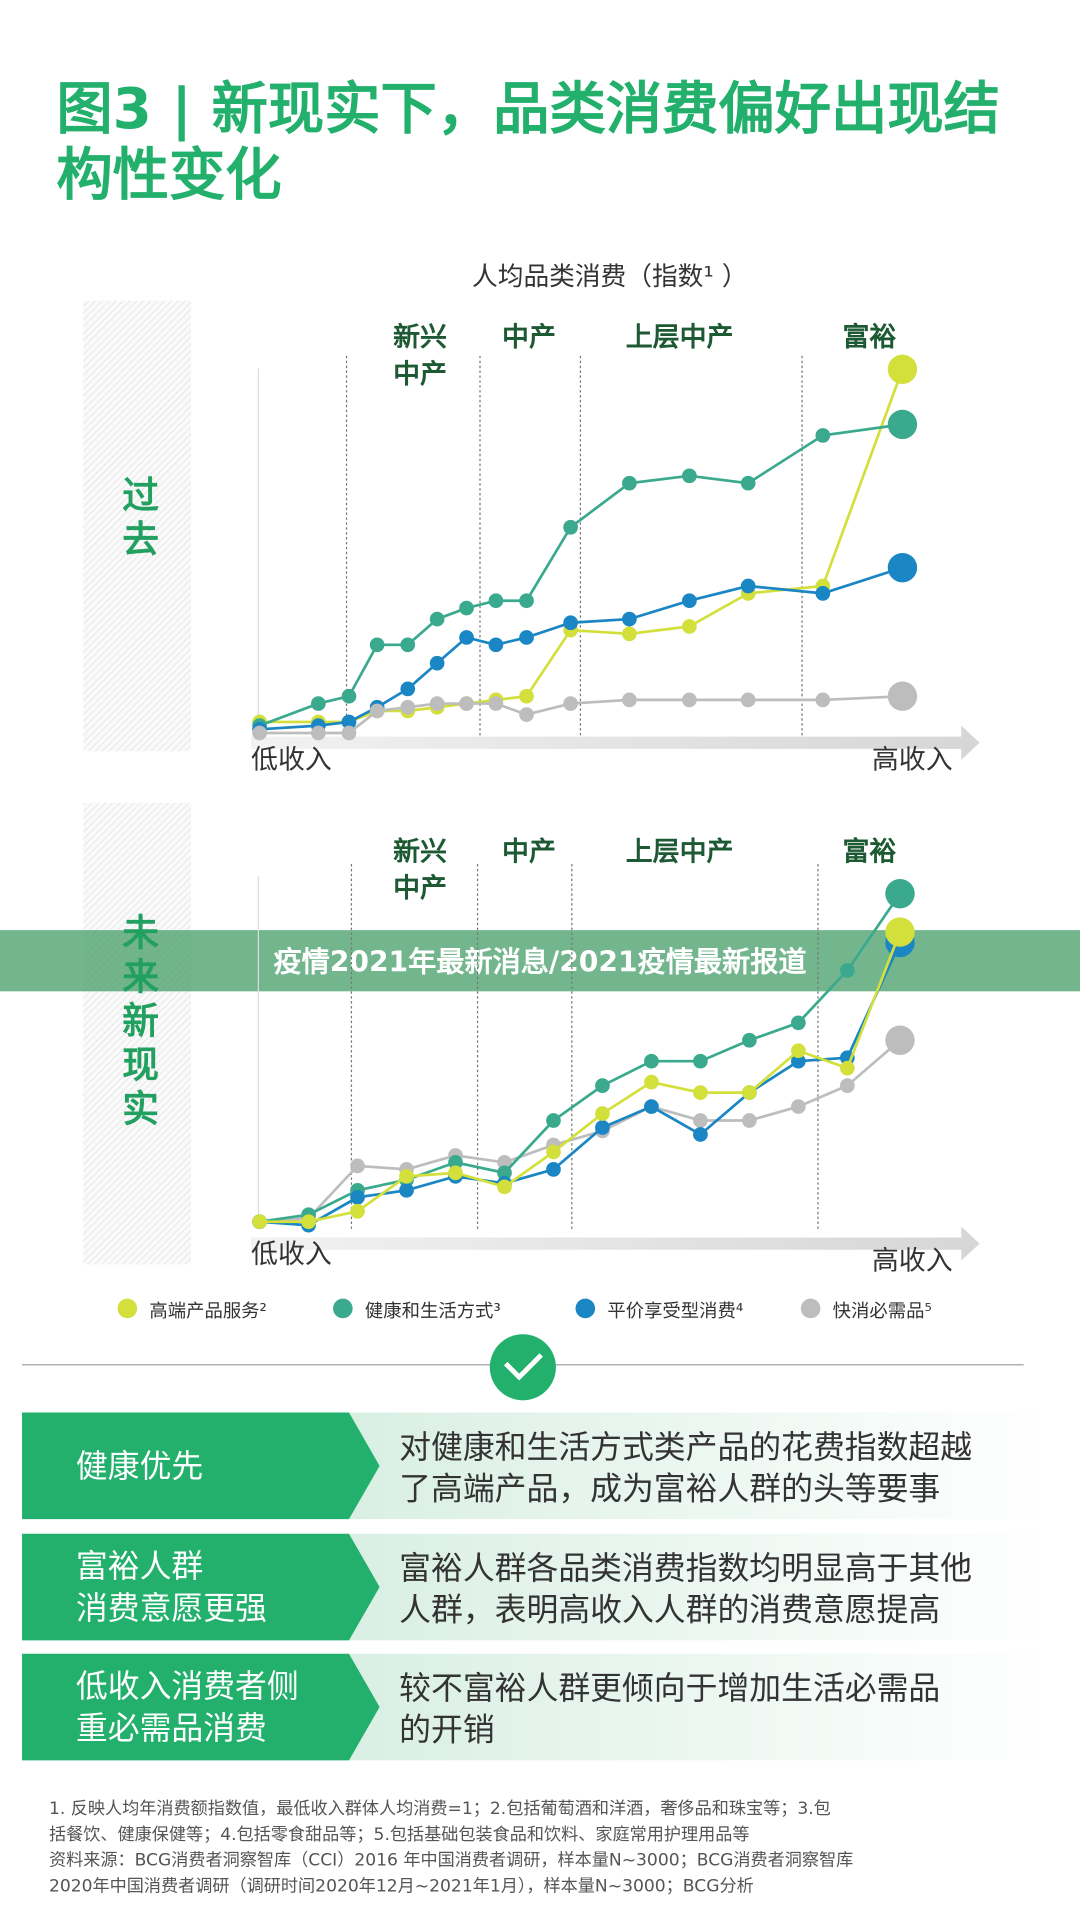 Image resolution: width=1080 pixels, height=1919 pixels. Describe the element at coordinates (610, 277) in the screenshot. I see `chart-subtitle: 人均品类消费（指数¹ ）` at that location.